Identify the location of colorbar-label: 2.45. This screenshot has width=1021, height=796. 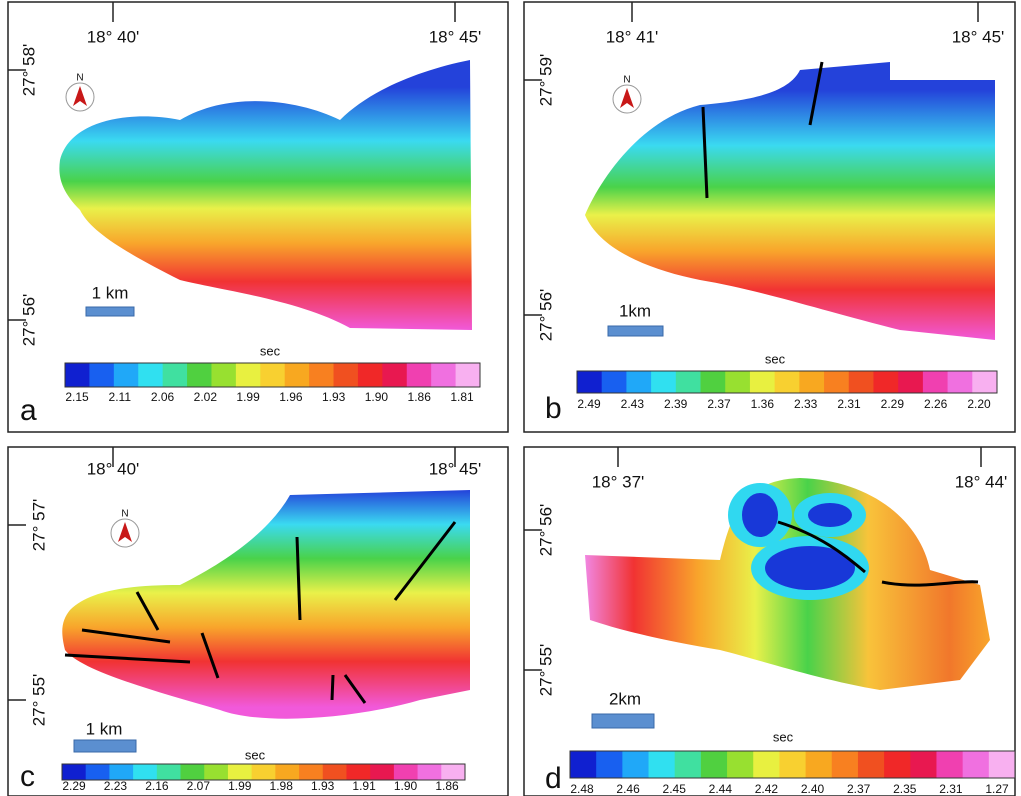
(675, 789).